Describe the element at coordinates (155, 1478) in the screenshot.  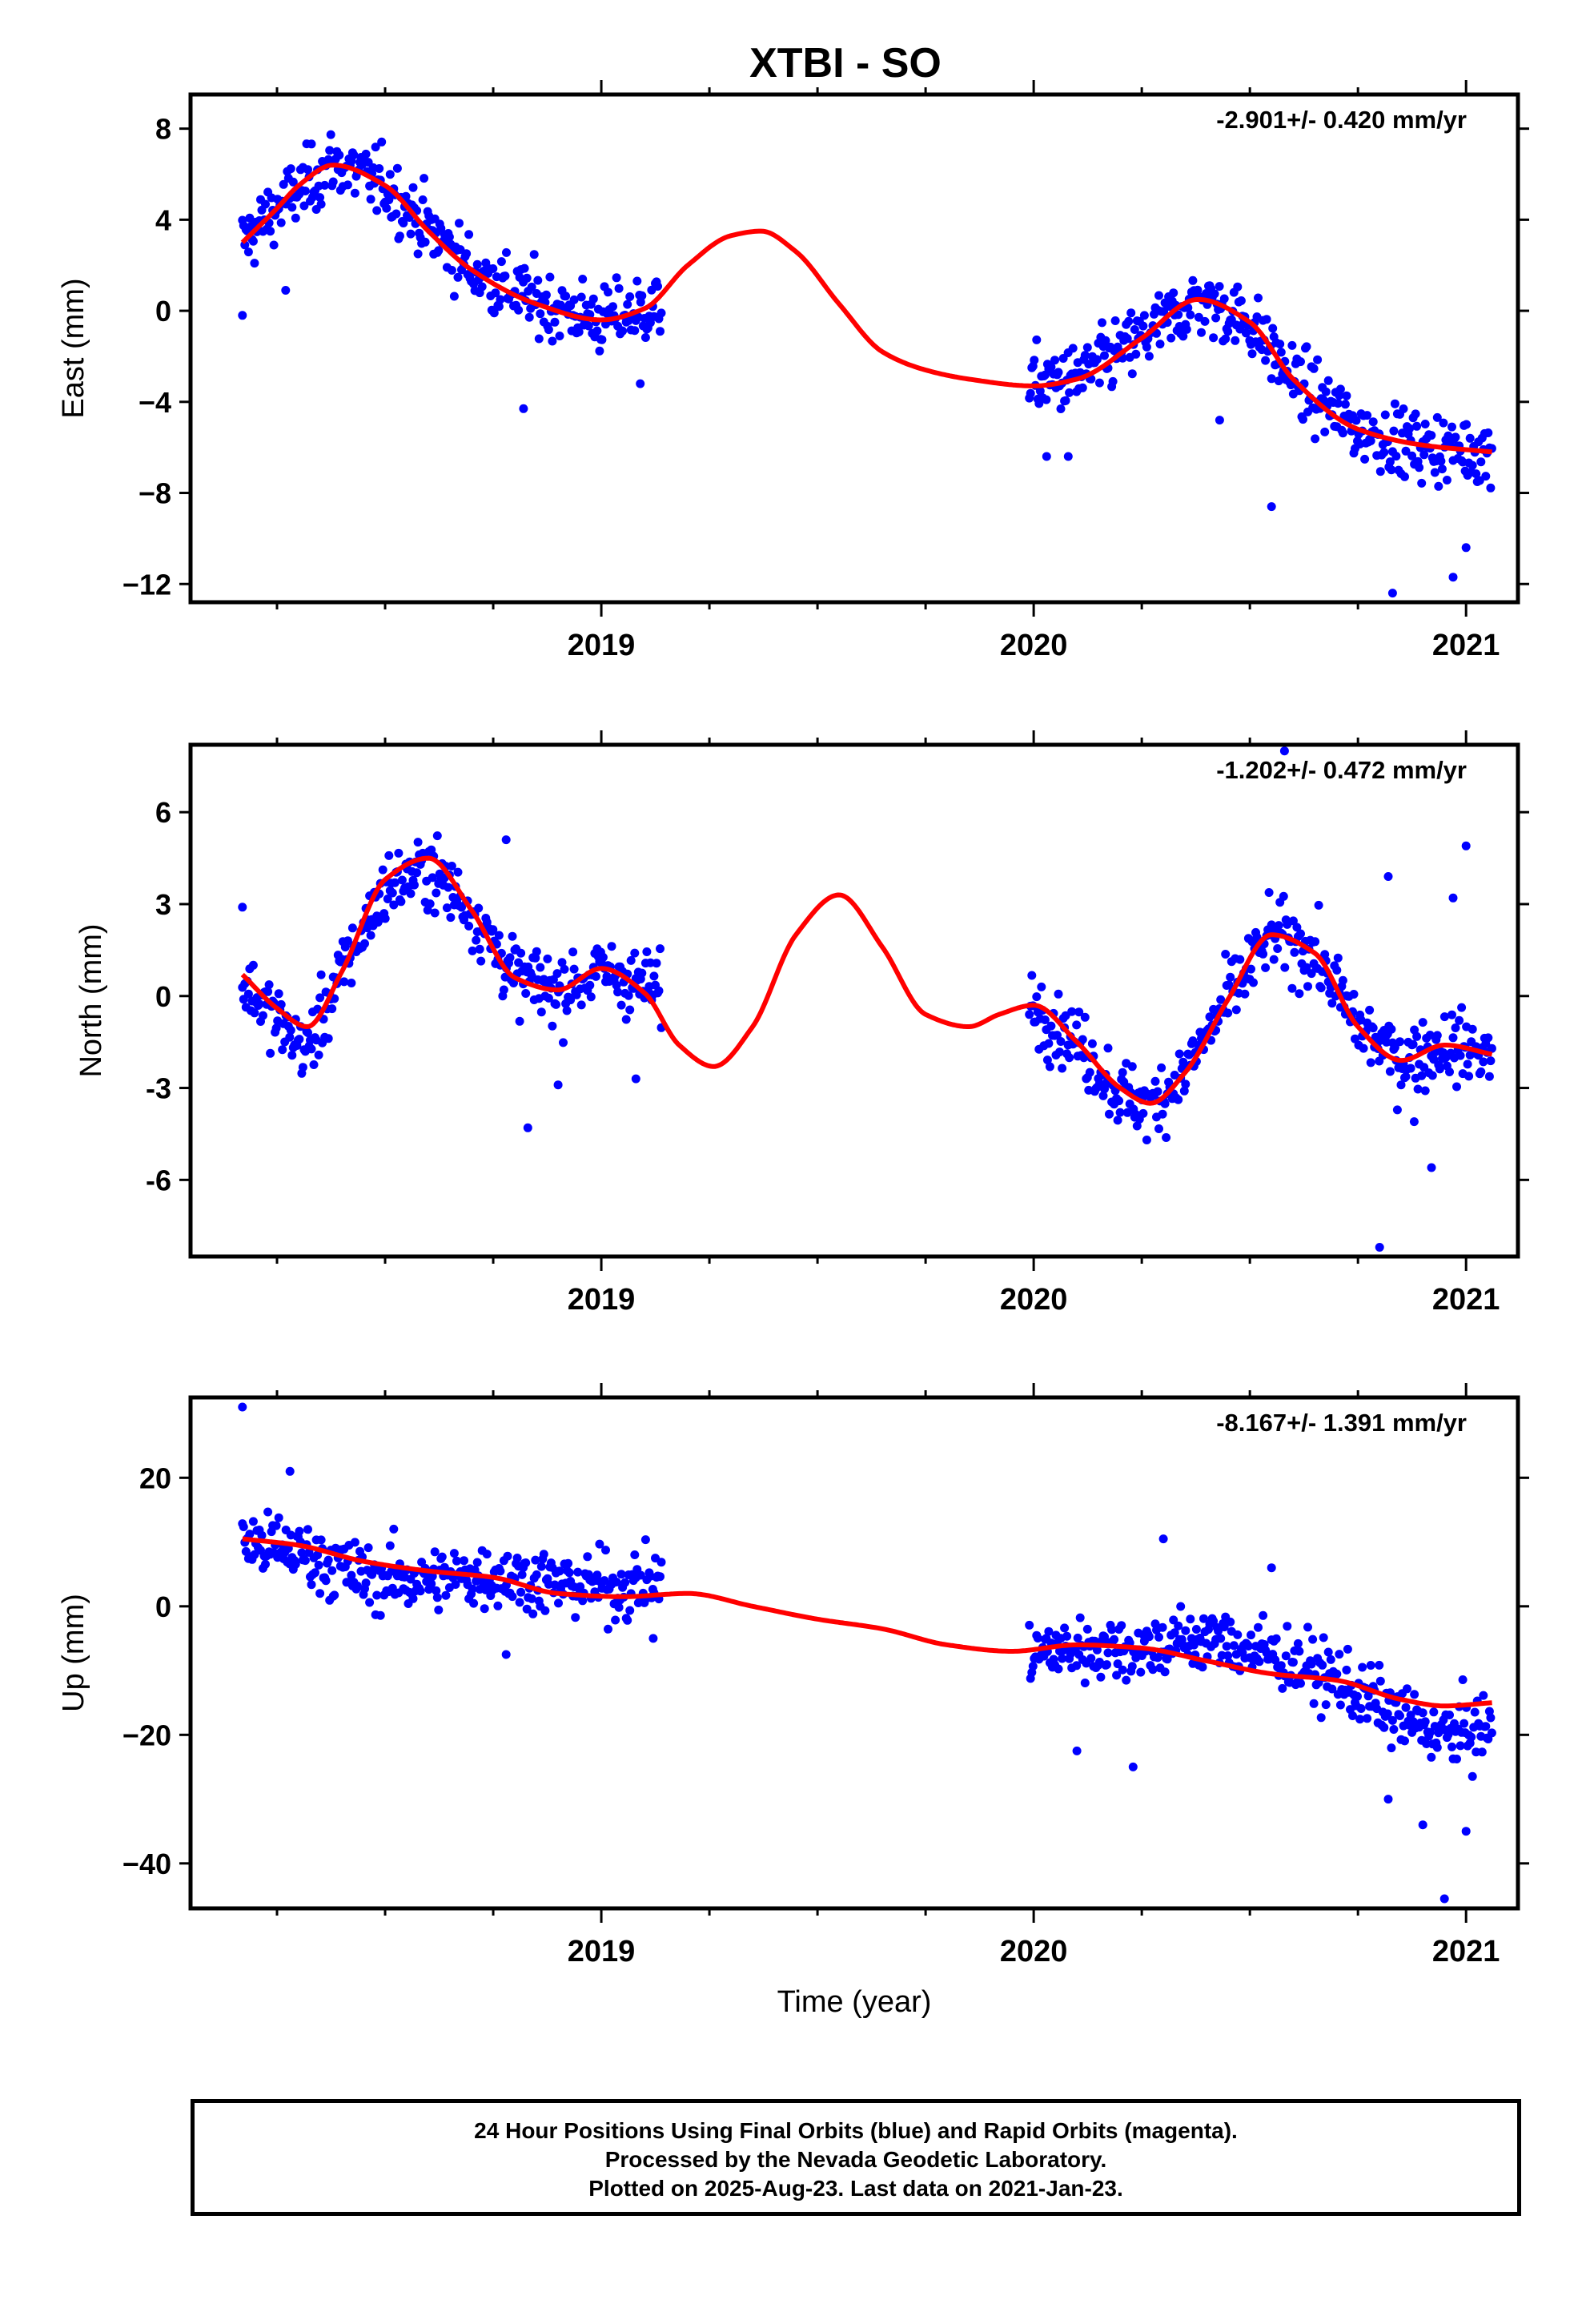
I see `y-tick-label: 20` at that location.